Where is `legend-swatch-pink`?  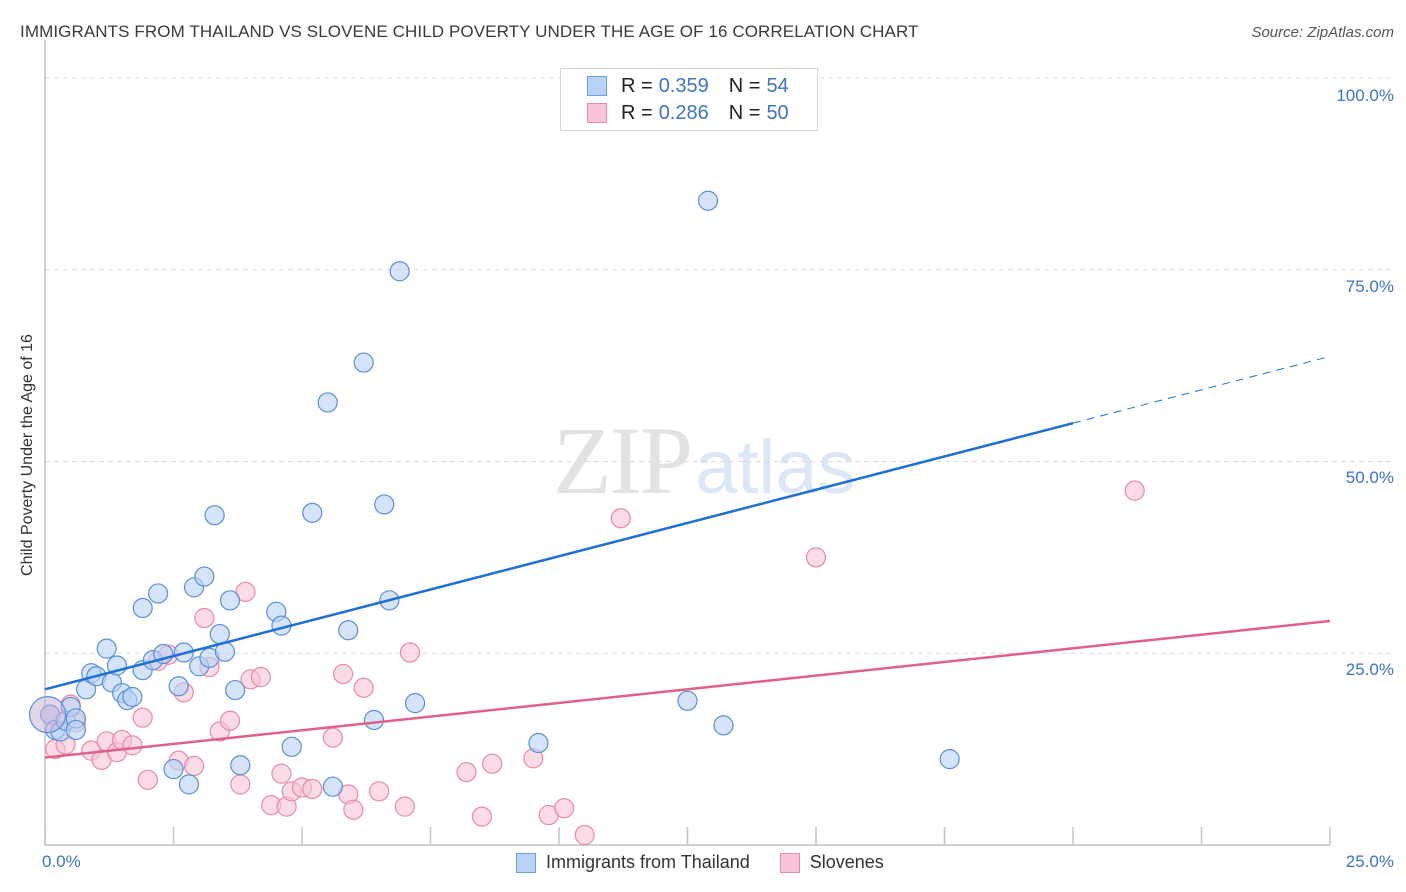 legend-swatch-pink is located at coordinates (597, 113).